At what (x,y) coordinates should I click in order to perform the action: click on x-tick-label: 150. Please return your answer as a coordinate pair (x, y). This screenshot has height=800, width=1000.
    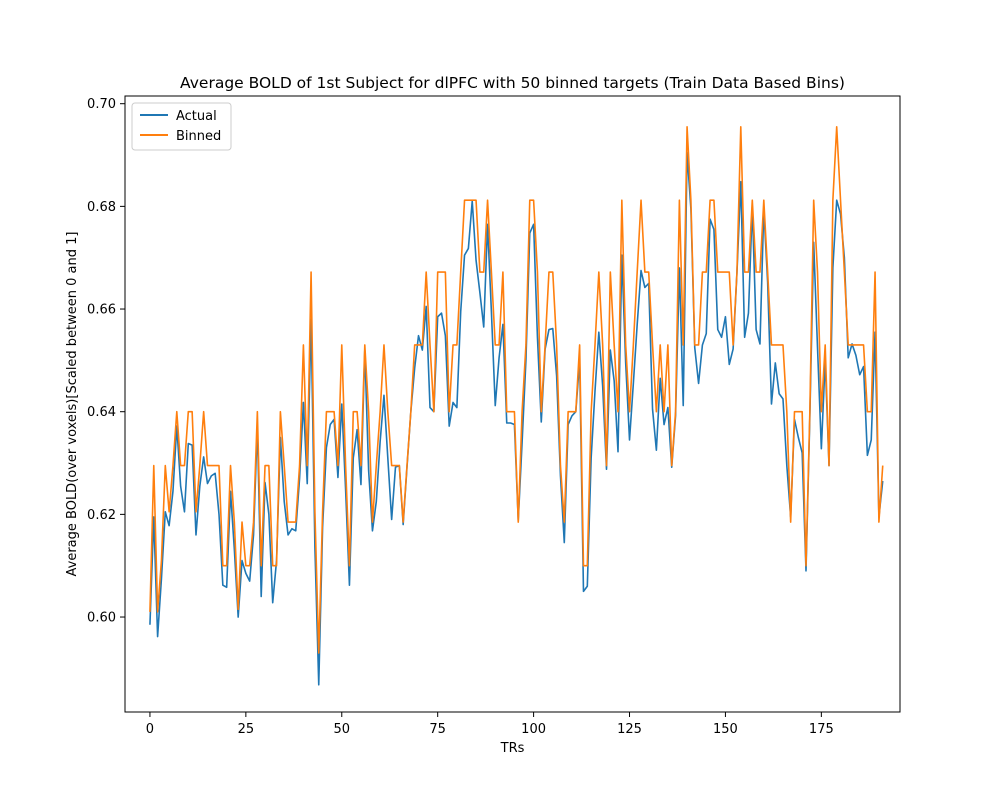
    Looking at the image, I should click on (725, 729).